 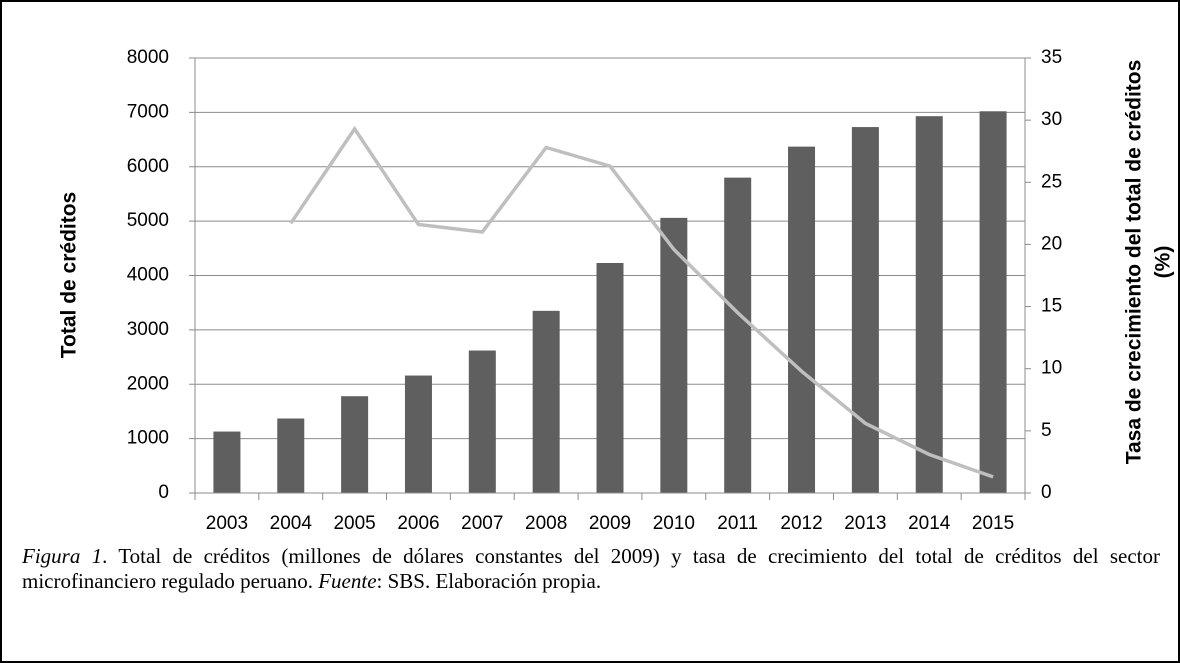 I want to click on caption-figure: Figura 1, so click(x=62, y=556).